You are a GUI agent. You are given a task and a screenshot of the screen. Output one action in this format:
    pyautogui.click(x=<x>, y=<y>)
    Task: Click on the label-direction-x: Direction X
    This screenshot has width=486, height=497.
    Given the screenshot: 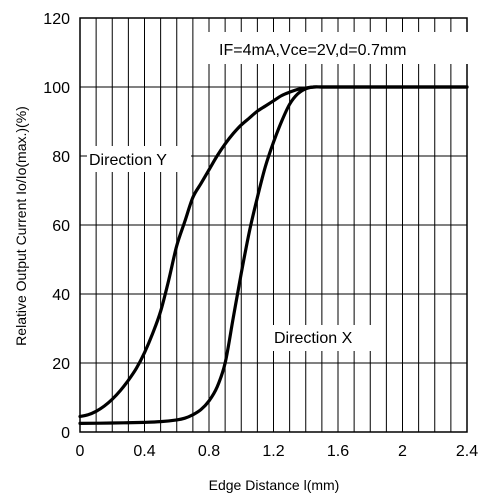 What is the action you would take?
    pyautogui.click(x=313, y=338)
    